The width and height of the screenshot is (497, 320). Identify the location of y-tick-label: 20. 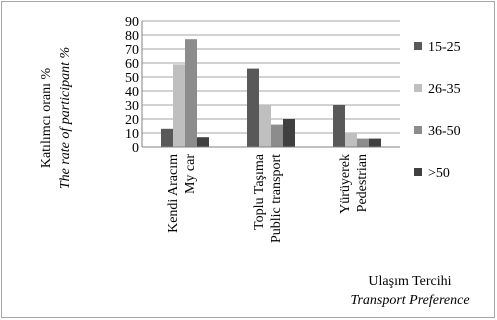
(132, 120).